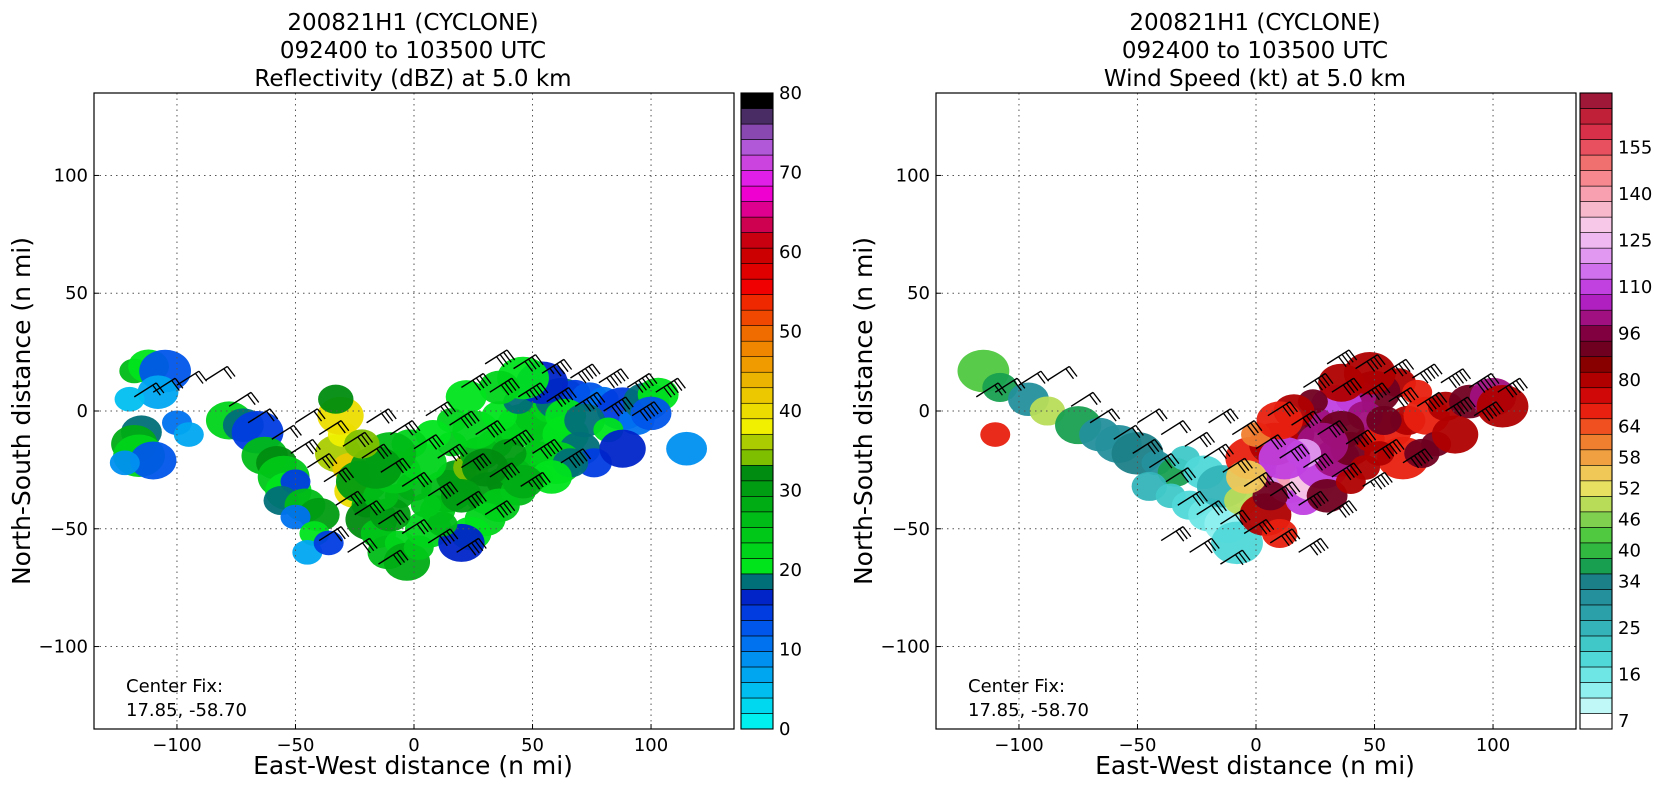 The height and width of the screenshot is (787, 1654). What do you see at coordinates (1629, 628) in the screenshot?
I see `colorbar-tick-label: 25` at bounding box center [1629, 628].